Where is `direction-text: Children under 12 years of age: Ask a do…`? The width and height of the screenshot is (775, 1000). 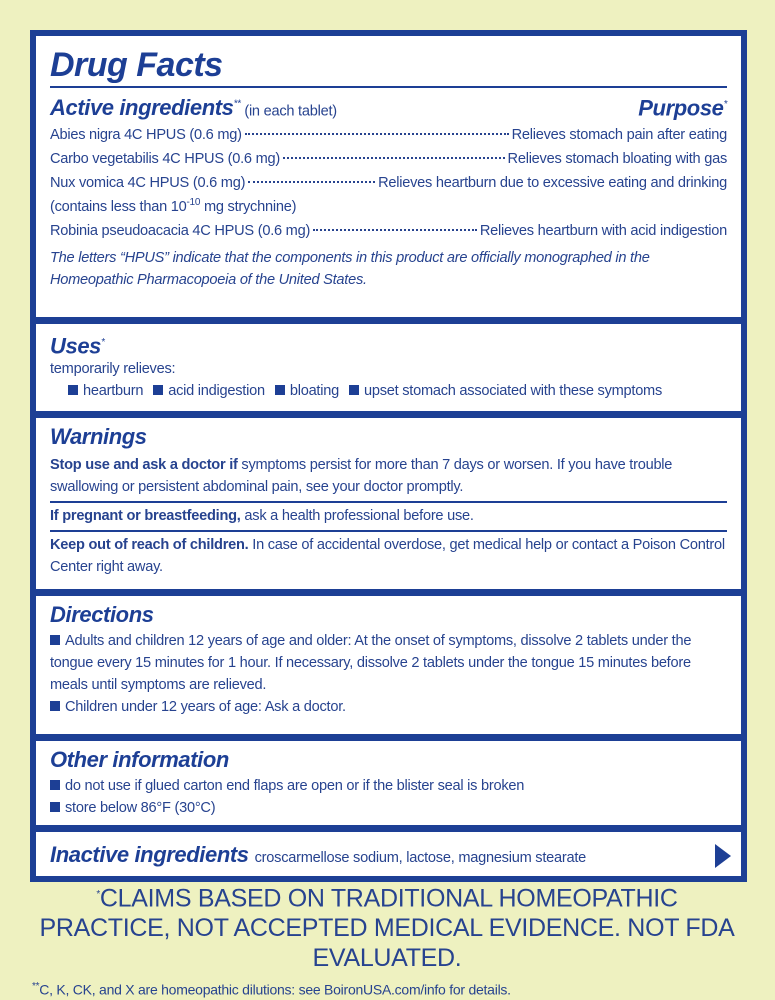
direction-text: Children under 12 years of age: Ask a do… is located at coordinates (205, 707).